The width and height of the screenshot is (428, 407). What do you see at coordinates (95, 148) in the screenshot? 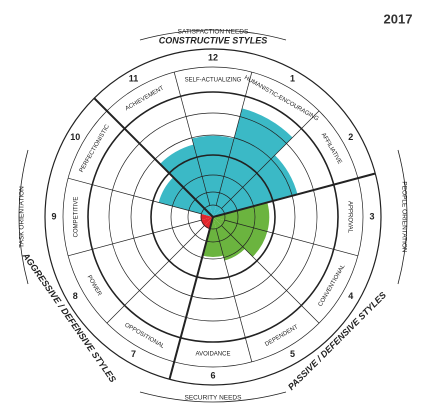
I see `segment-label: PERFECTIONISTIC` at bounding box center [95, 148].